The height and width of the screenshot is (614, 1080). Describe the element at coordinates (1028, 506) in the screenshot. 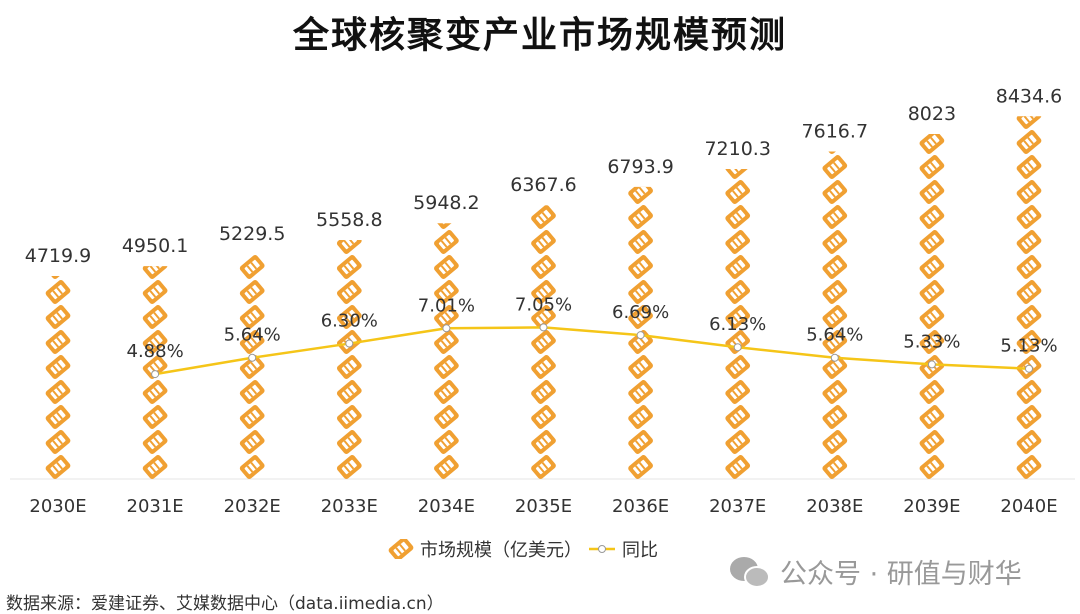

I see `x-tick-label: 2040E` at that location.